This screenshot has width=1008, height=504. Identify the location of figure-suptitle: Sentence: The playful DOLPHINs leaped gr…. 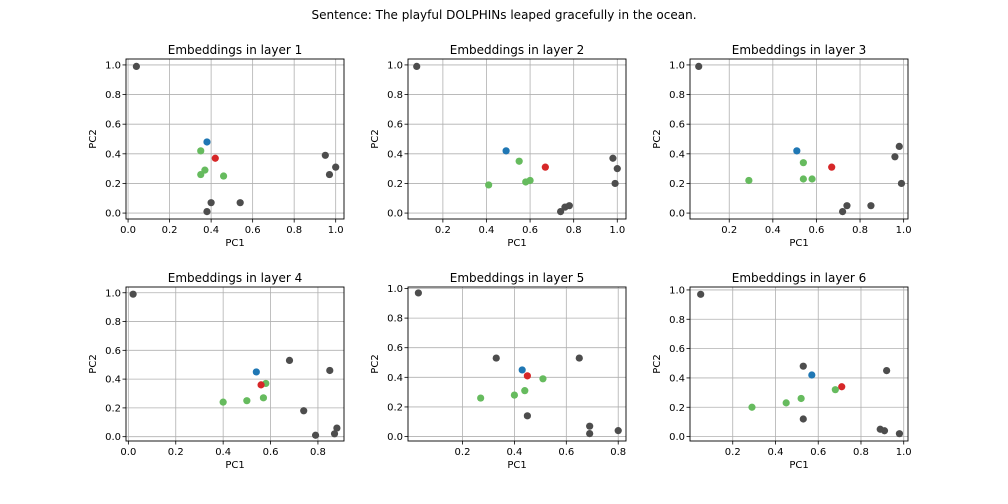
(504, 15).